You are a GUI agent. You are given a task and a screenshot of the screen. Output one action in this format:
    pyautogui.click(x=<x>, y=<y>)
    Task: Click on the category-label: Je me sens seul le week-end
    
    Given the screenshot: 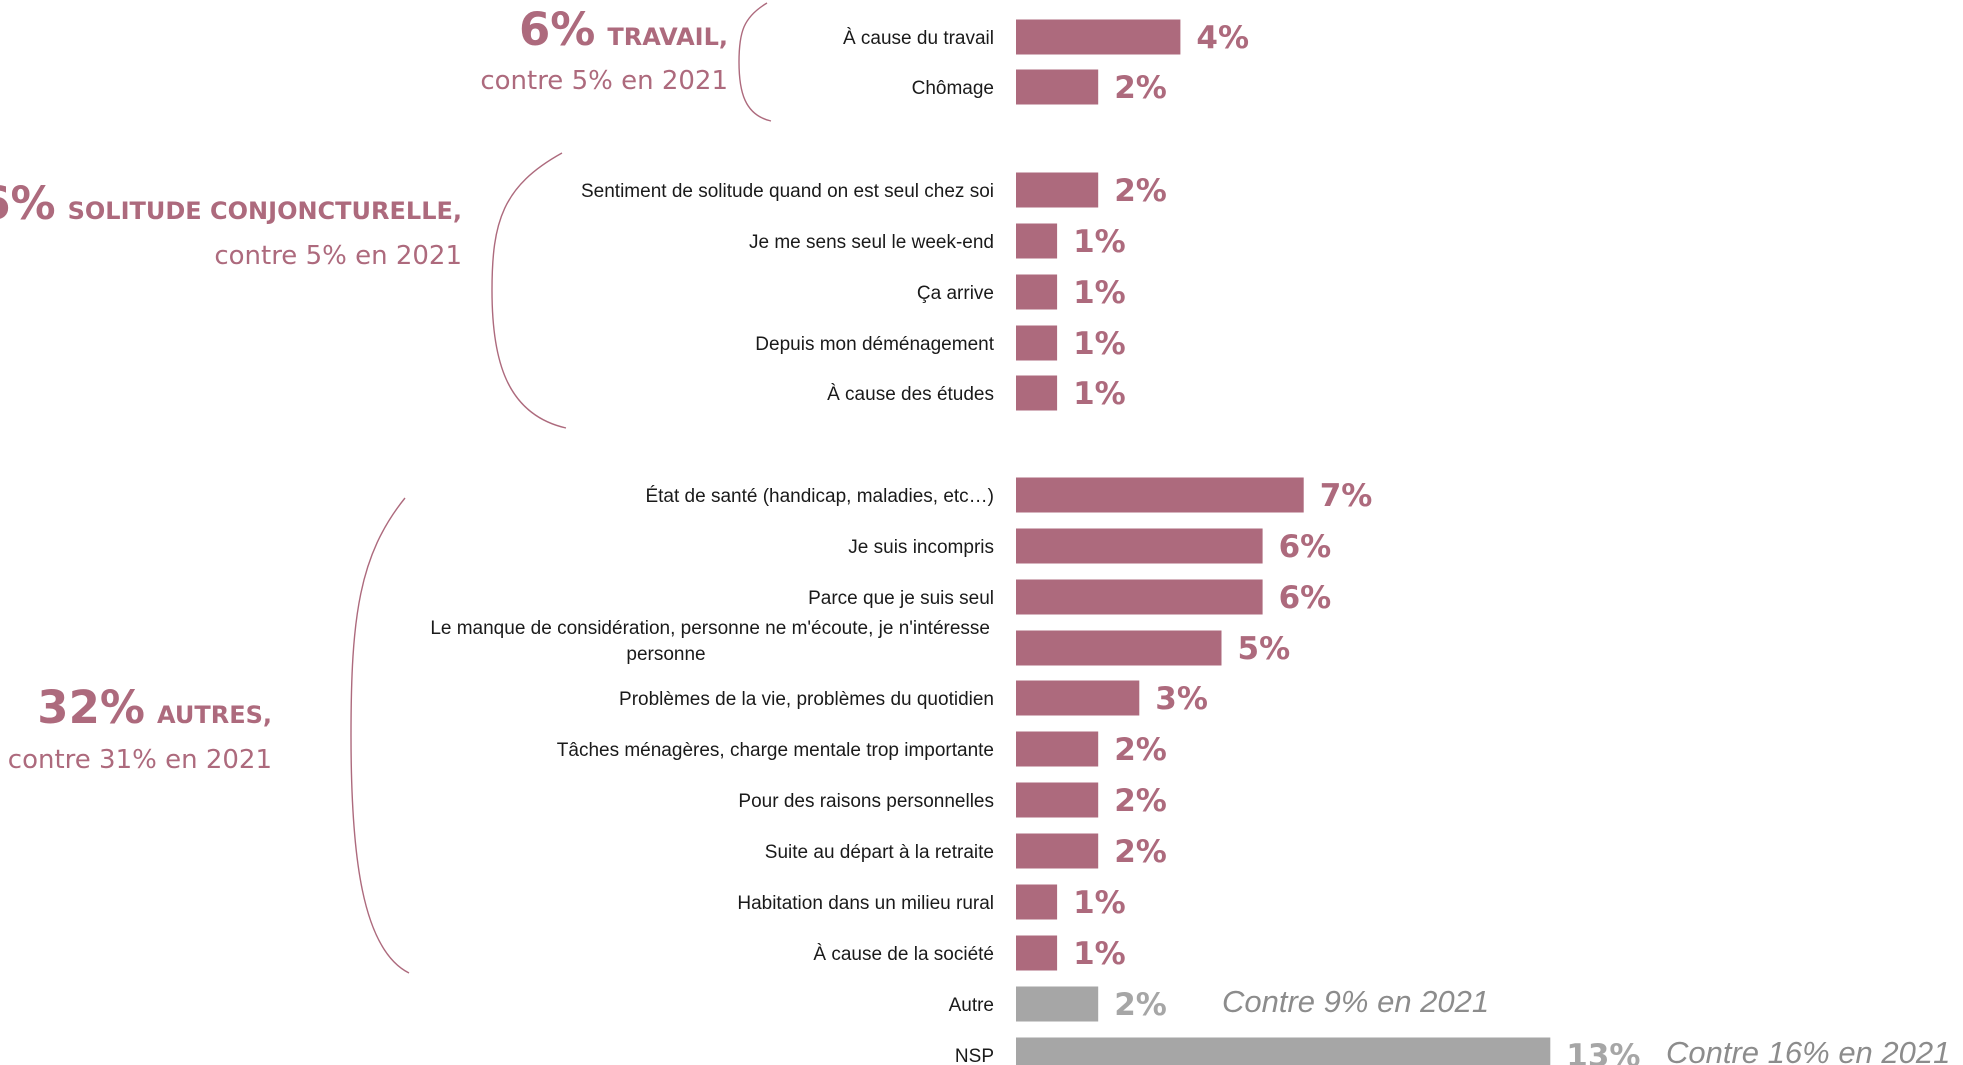 What is the action you would take?
    pyautogui.click(x=871, y=242)
    